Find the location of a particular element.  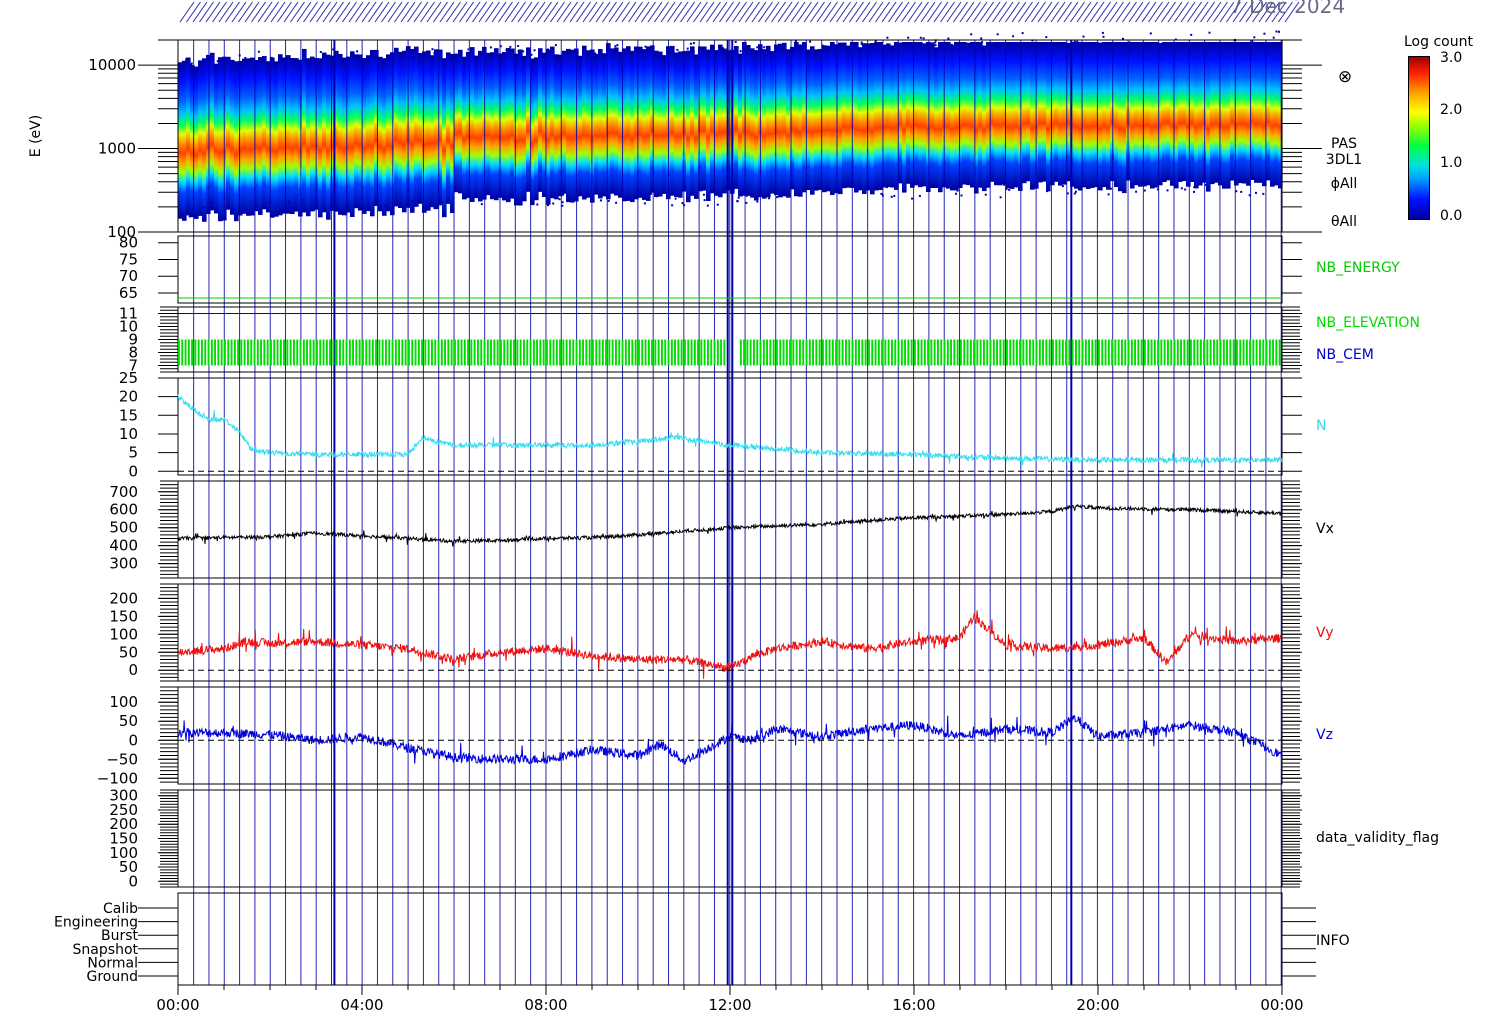

vy-tick-label: 50 is located at coordinates (128, 652).